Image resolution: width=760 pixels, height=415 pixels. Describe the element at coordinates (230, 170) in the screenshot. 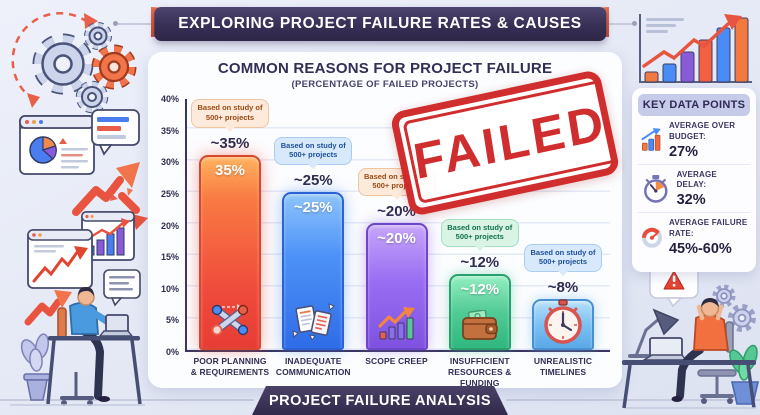

I see `in-bar-label: 35%` at that location.